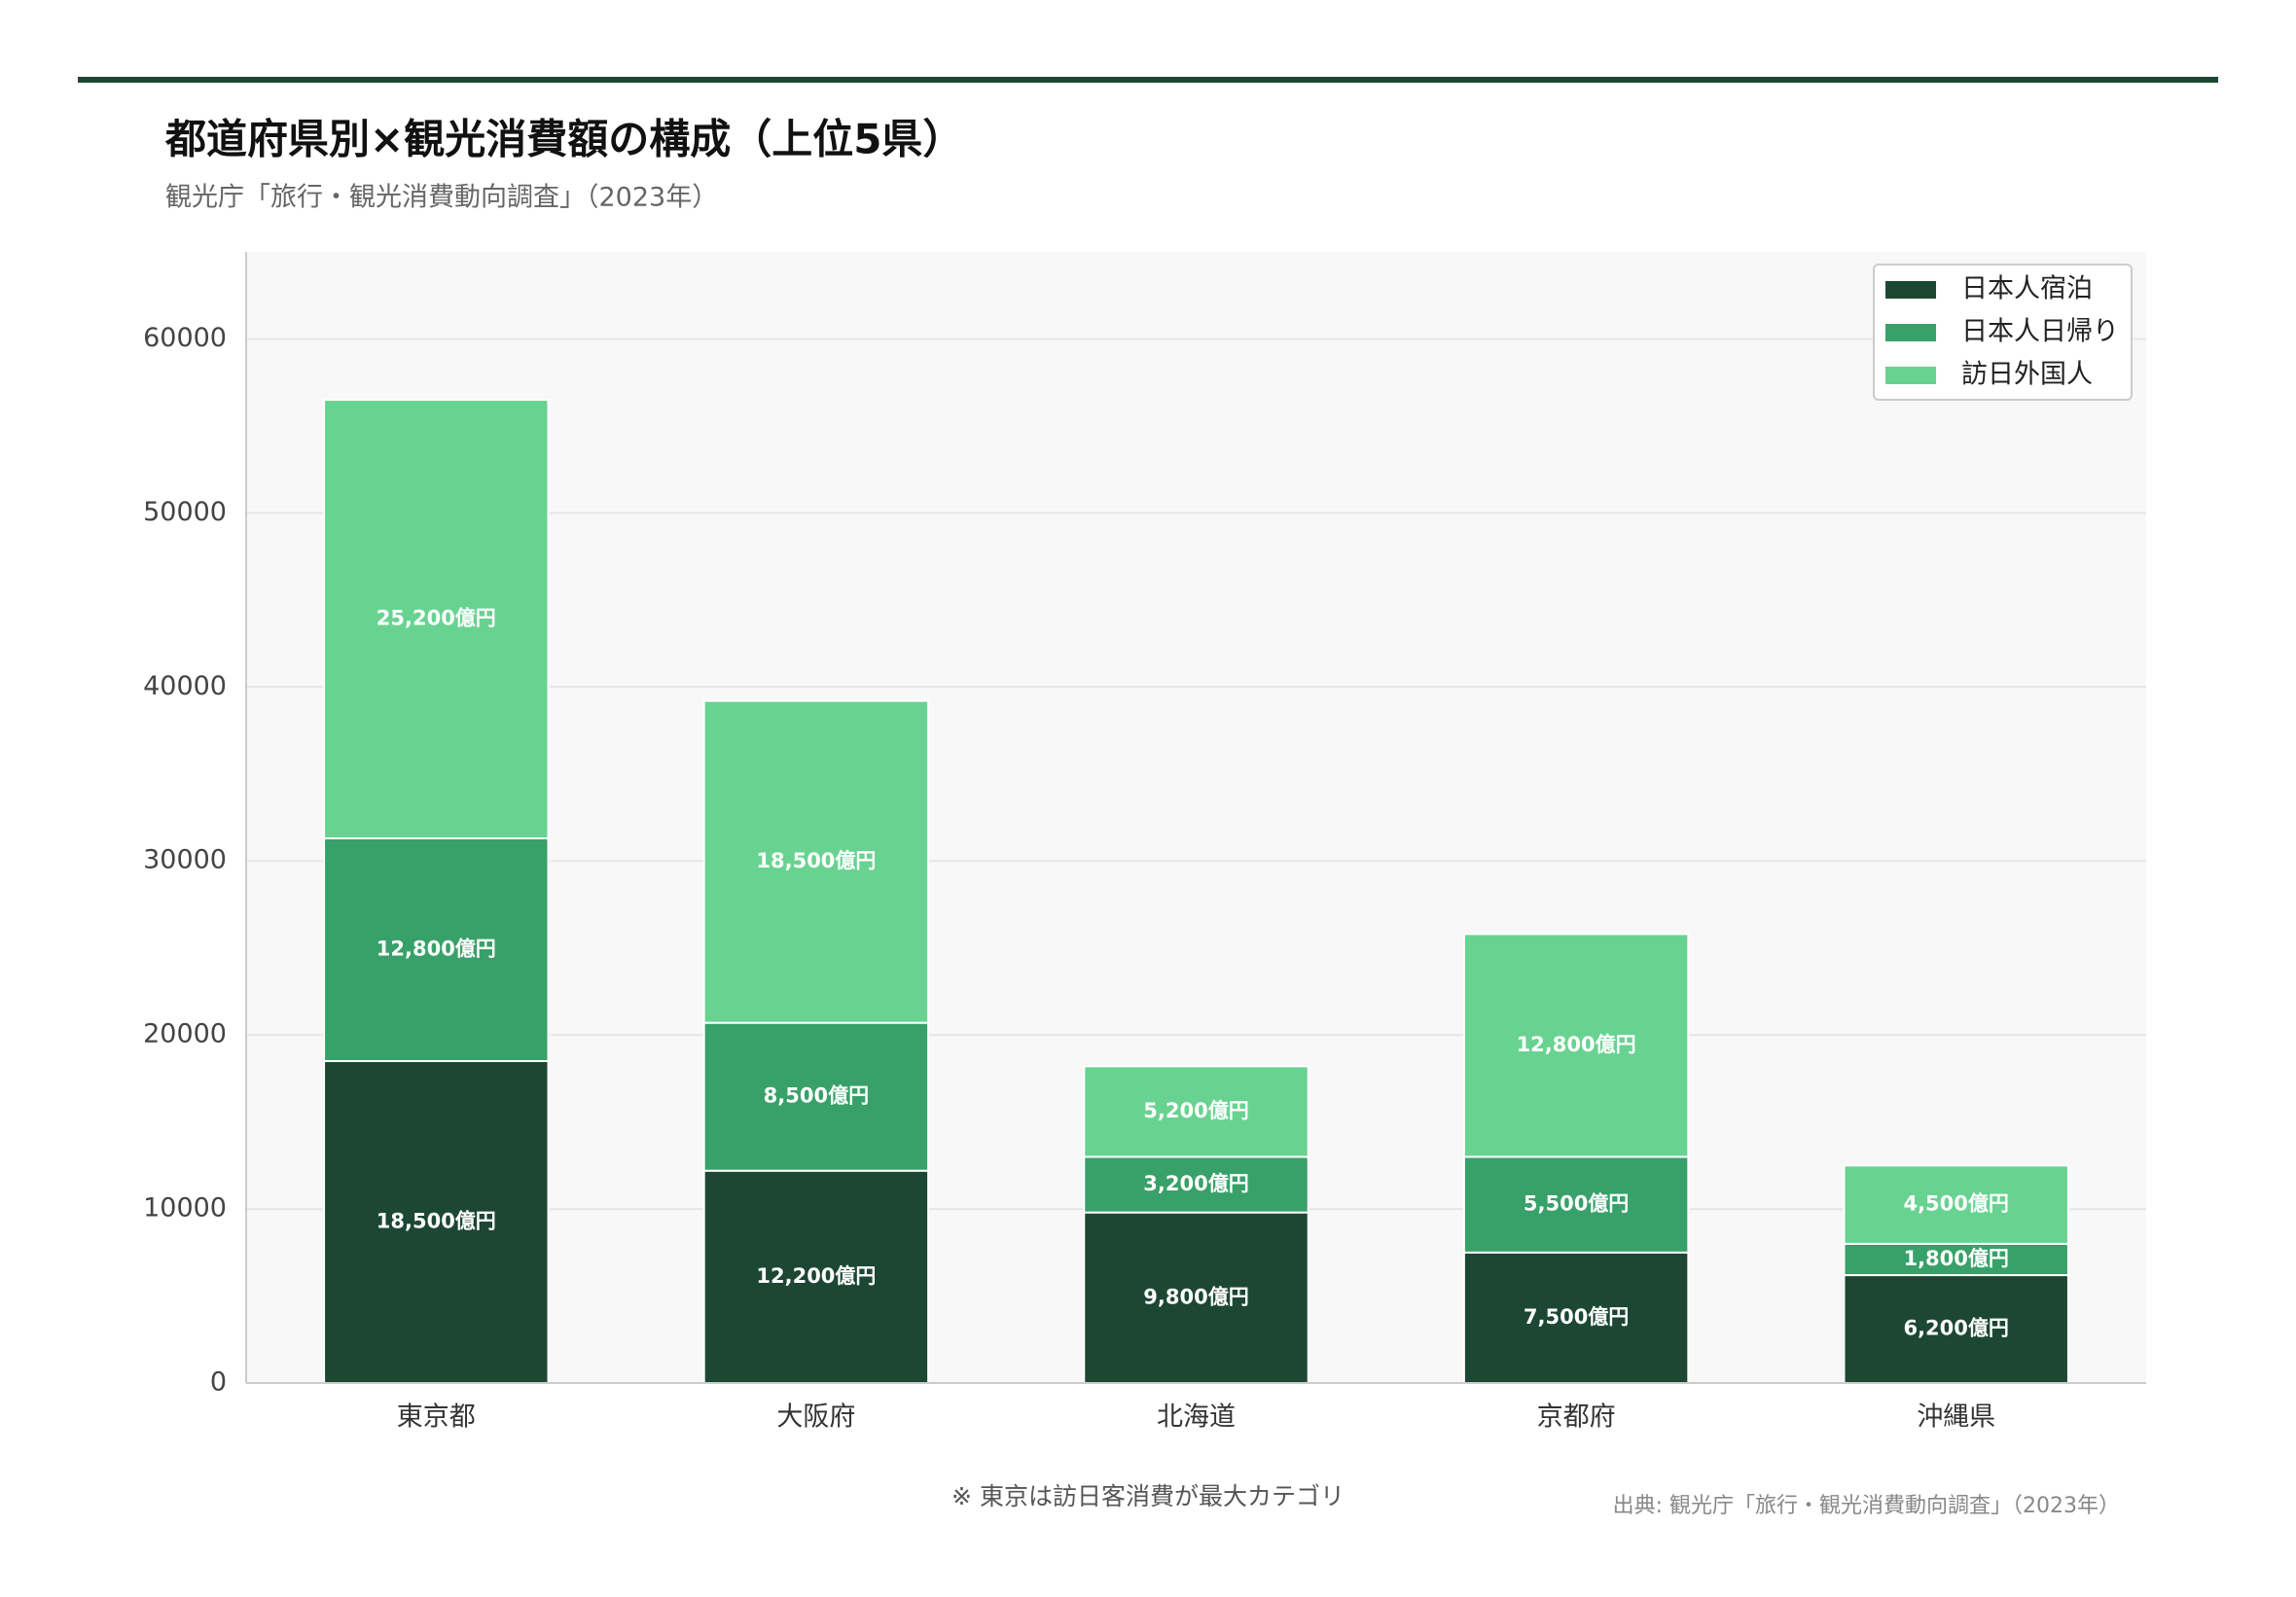 This screenshot has height=1597, width=2296. What do you see at coordinates (185, 338) in the screenshot?
I see `y-tick-label: 60000` at bounding box center [185, 338].